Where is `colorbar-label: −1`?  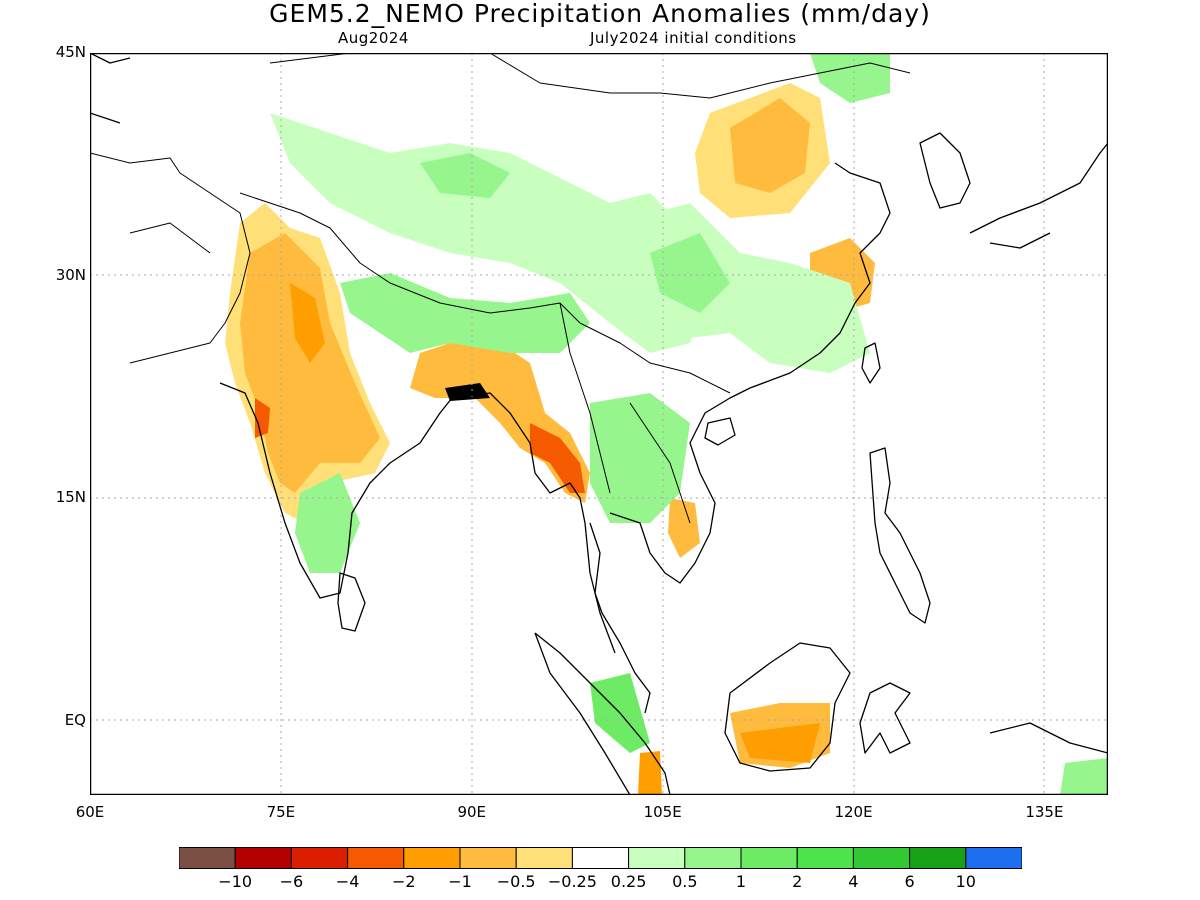 colorbar-label: −1 is located at coordinates (460, 881).